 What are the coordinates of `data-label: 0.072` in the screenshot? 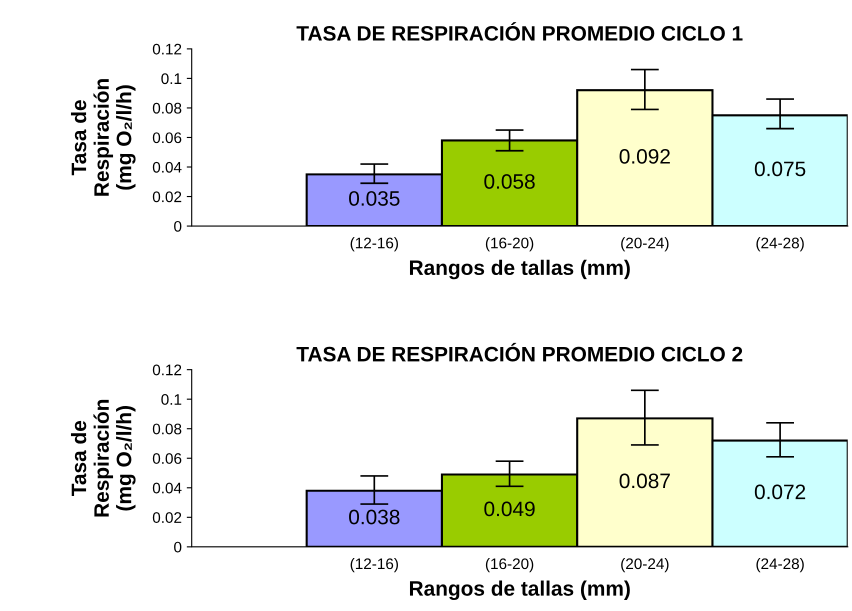 It's located at (780, 492).